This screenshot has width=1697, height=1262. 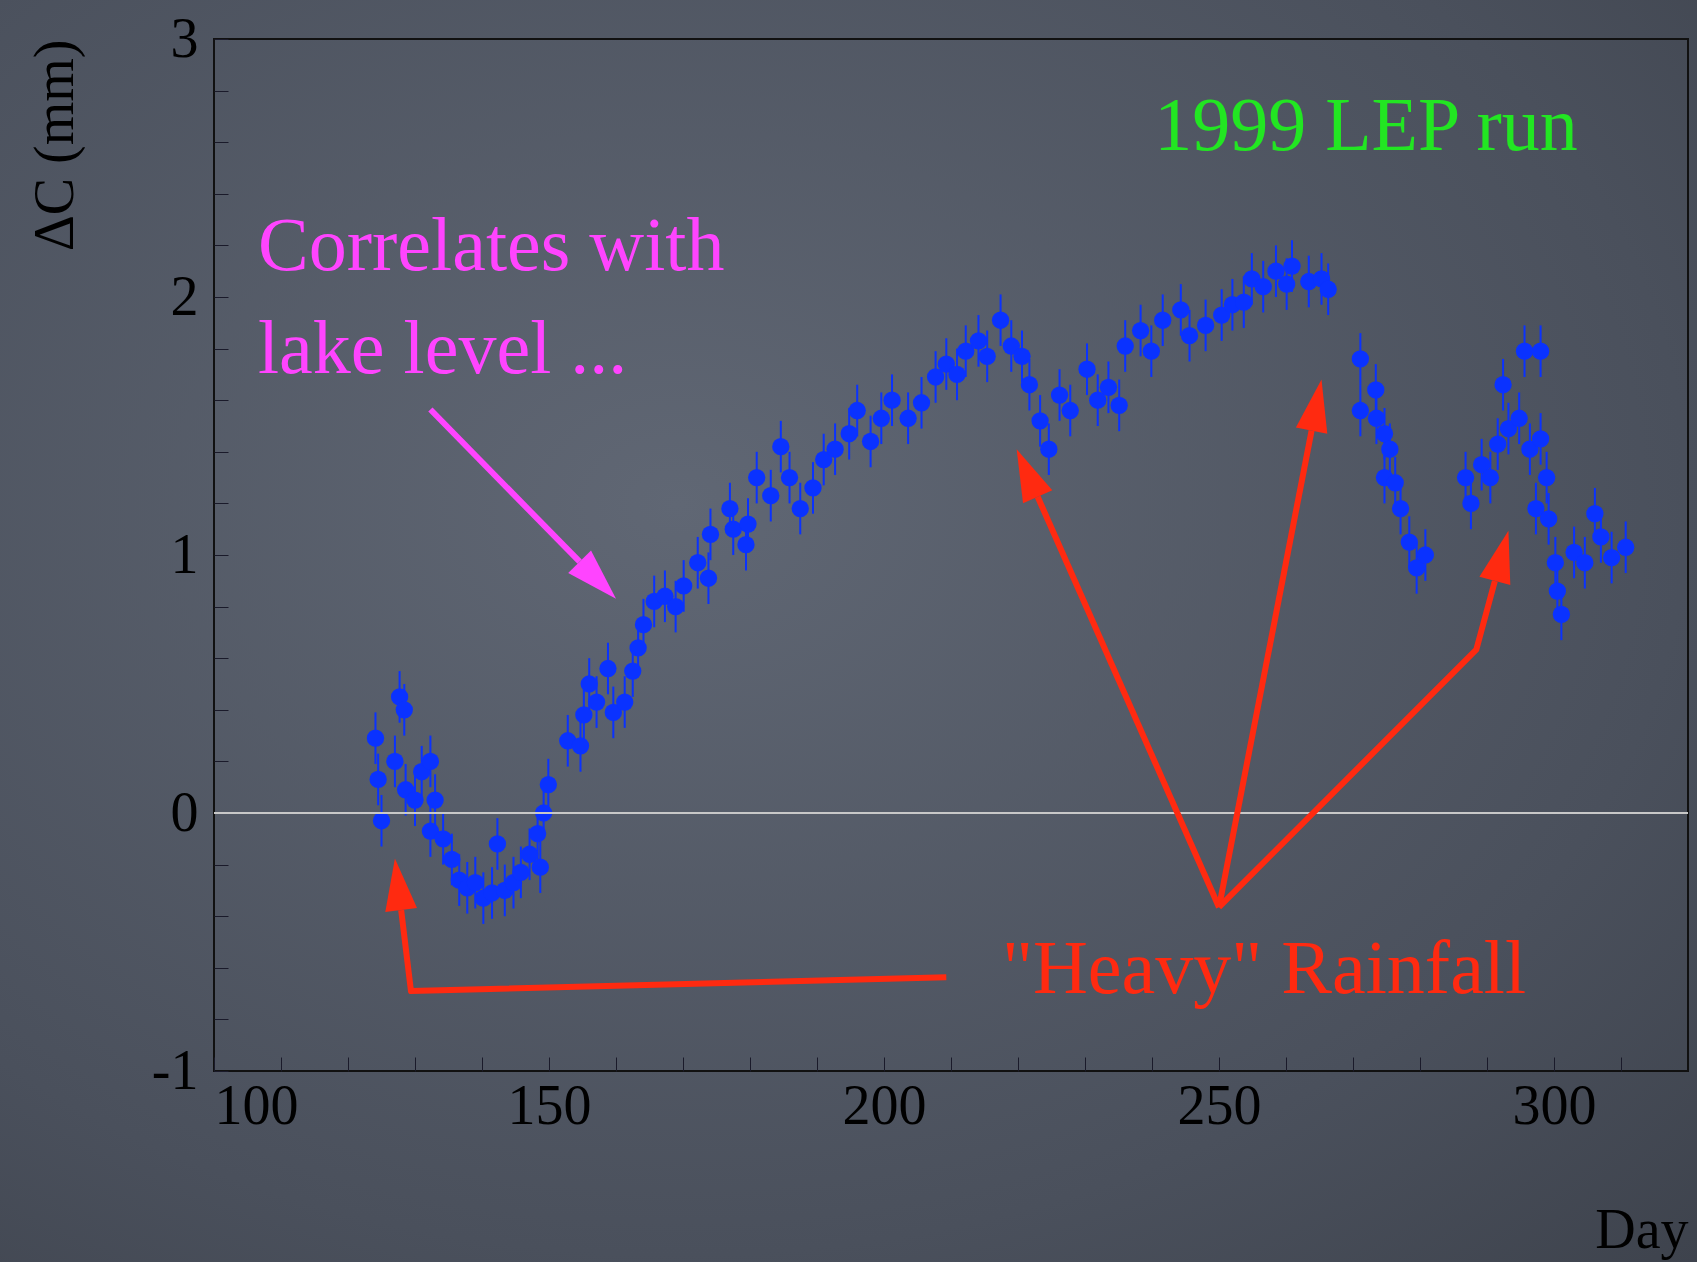 I want to click on y-axis-title: ΔC (mm), so click(x=54, y=145).